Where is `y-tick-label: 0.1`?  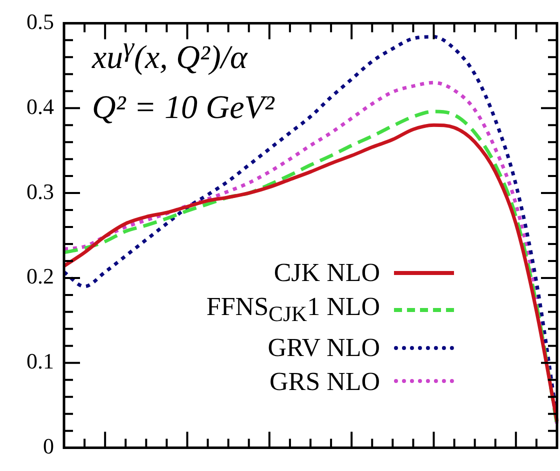 y-tick-label: 0.1 is located at coordinates (40, 361).